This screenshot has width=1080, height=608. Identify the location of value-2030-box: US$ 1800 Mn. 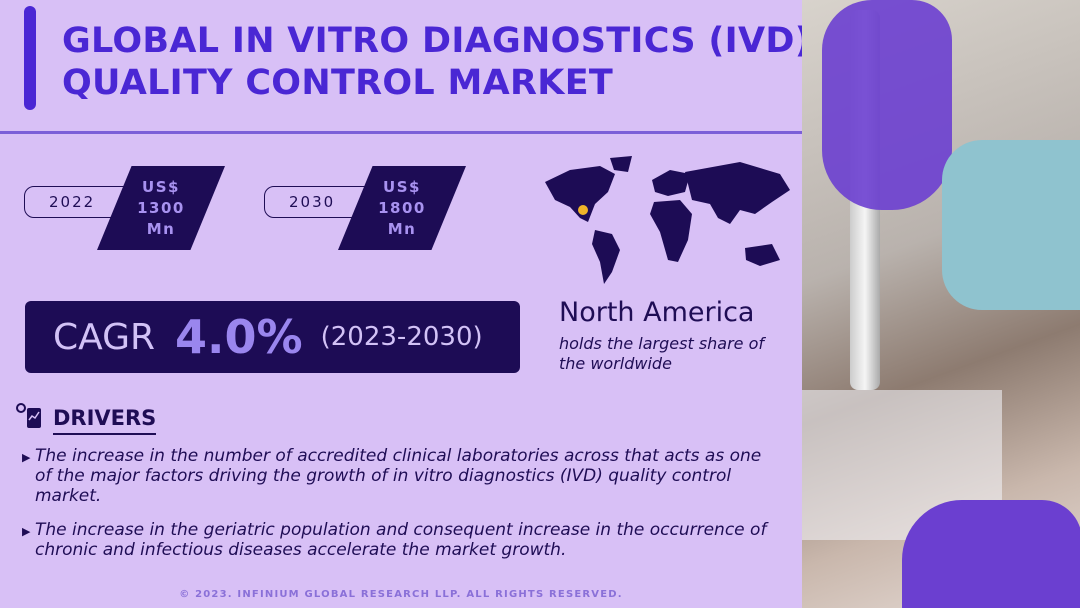
(402, 208).